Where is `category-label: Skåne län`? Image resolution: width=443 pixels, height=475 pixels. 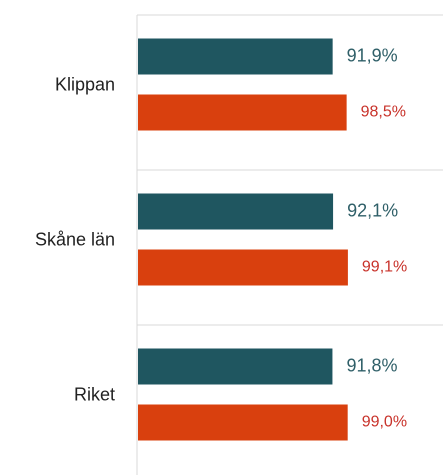 category-label: Skåne län is located at coordinates (75, 239).